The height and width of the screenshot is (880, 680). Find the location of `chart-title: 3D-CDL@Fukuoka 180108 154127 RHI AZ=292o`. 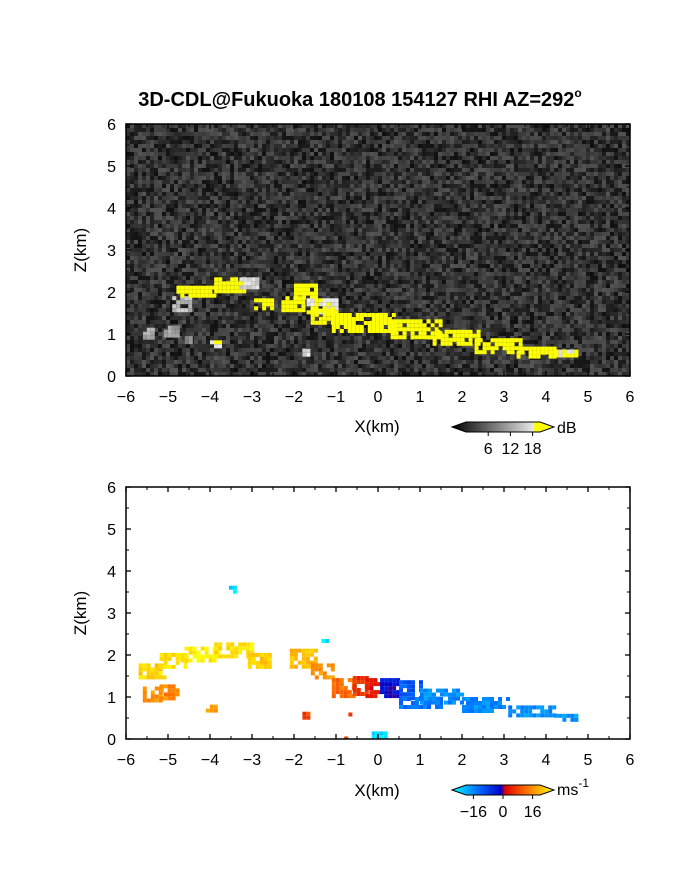

chart-title: 3D-CDL@Fukuoka 180108 154127 RHI AZ=292o is located at coordinates (360, 98).